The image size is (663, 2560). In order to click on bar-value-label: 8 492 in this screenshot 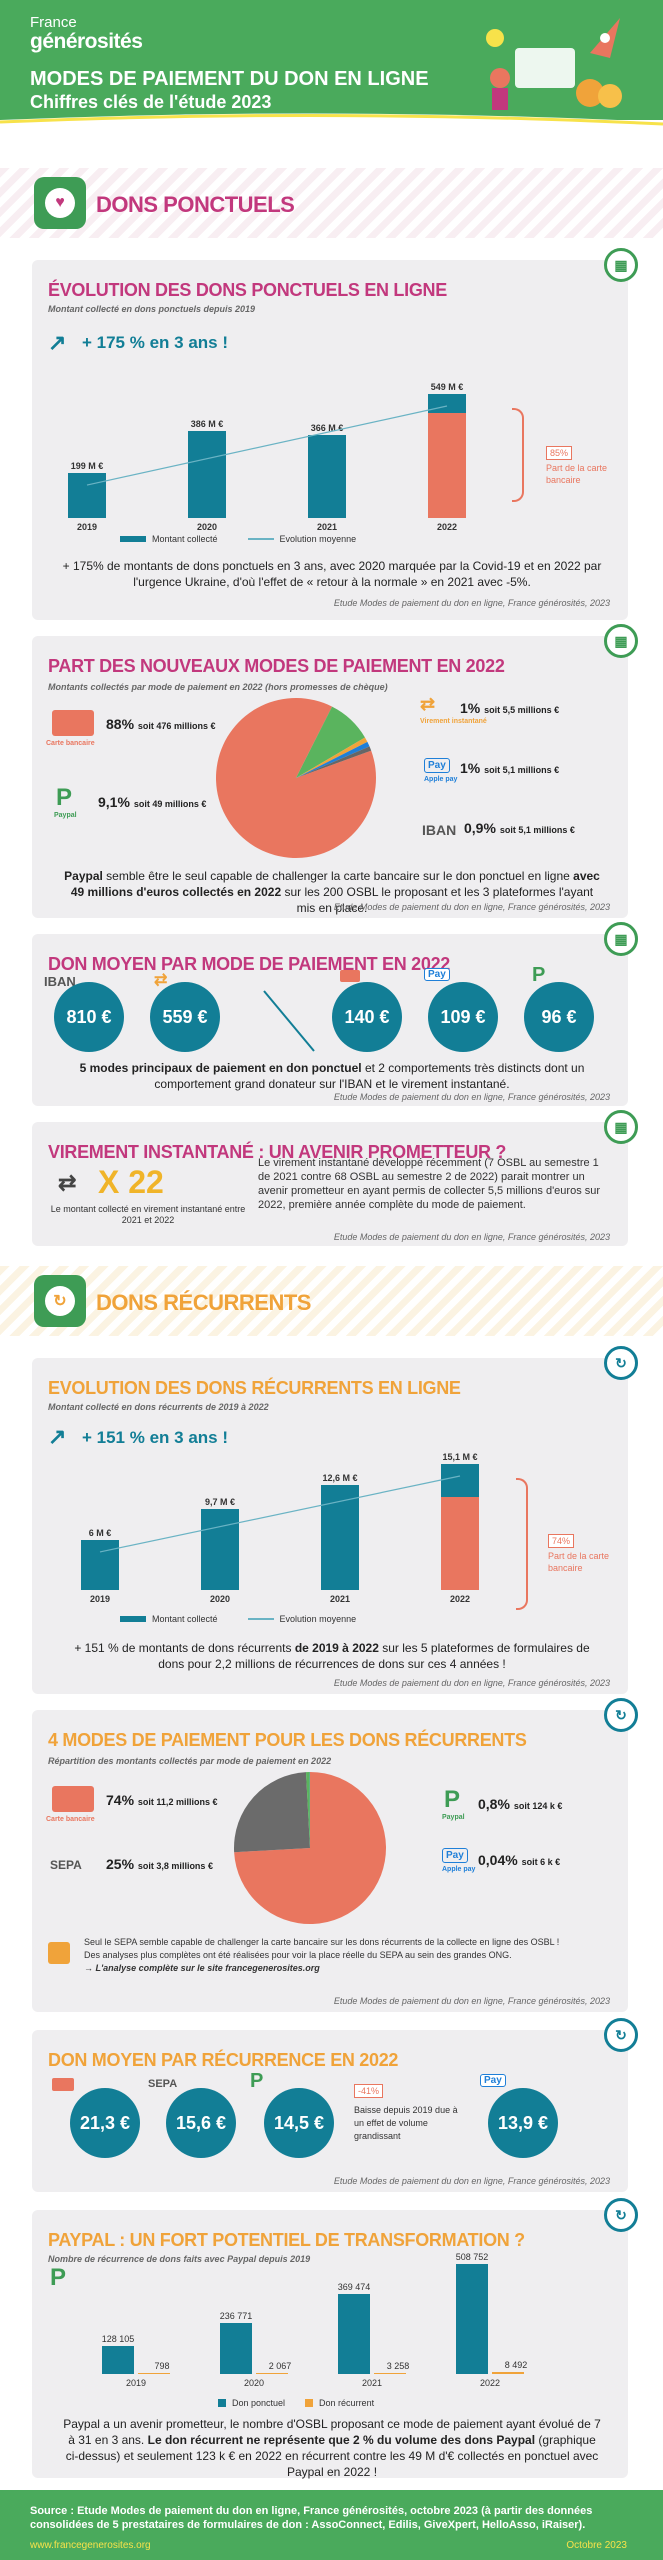, I will do `click(516, 2365)`.